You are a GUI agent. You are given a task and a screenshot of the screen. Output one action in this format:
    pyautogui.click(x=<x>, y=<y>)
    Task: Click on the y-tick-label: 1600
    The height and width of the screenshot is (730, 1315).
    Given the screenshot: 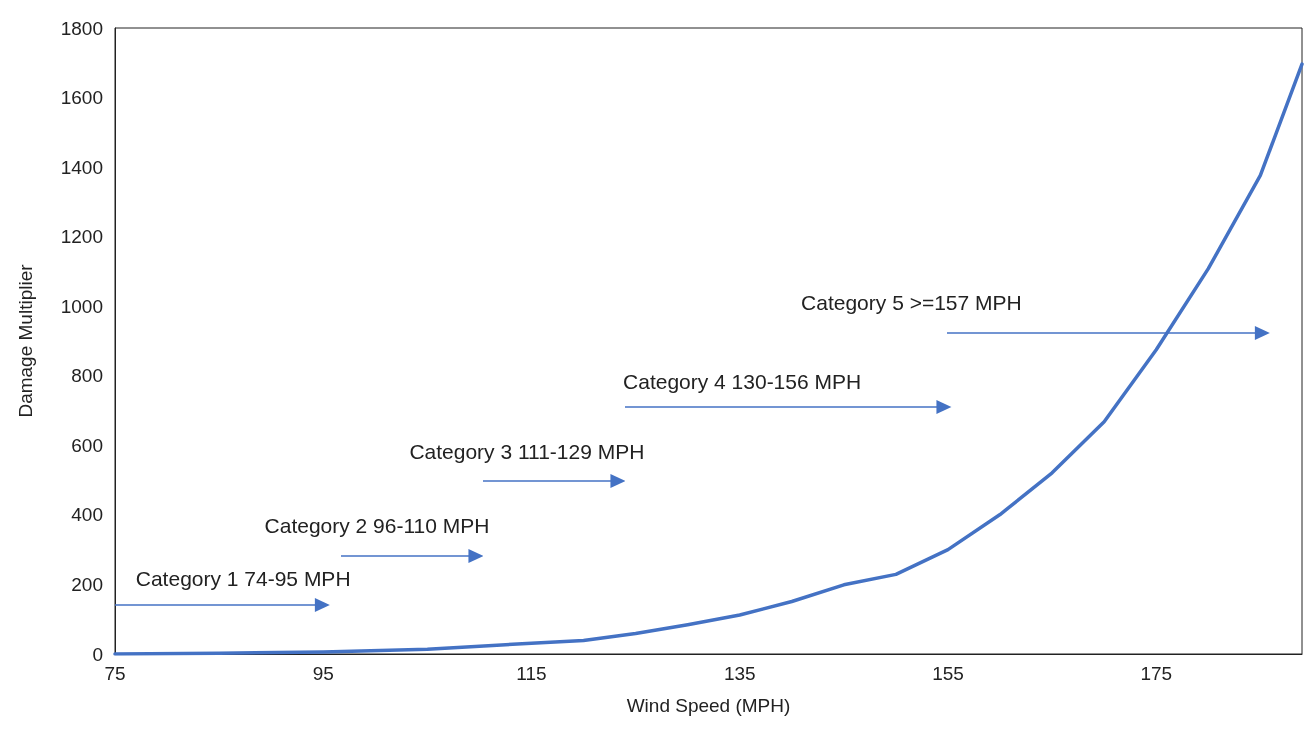 What is the action you would take?
    pyautogui.click(x=81, y=98)
    